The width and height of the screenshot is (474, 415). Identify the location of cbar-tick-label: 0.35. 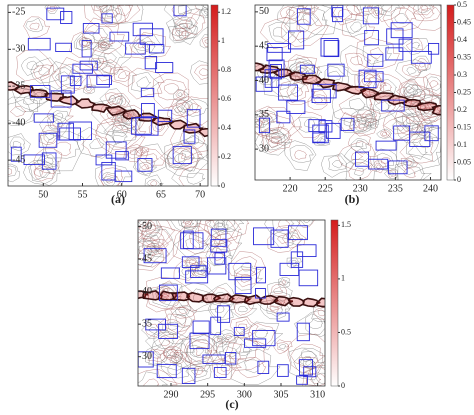
(464, 56).